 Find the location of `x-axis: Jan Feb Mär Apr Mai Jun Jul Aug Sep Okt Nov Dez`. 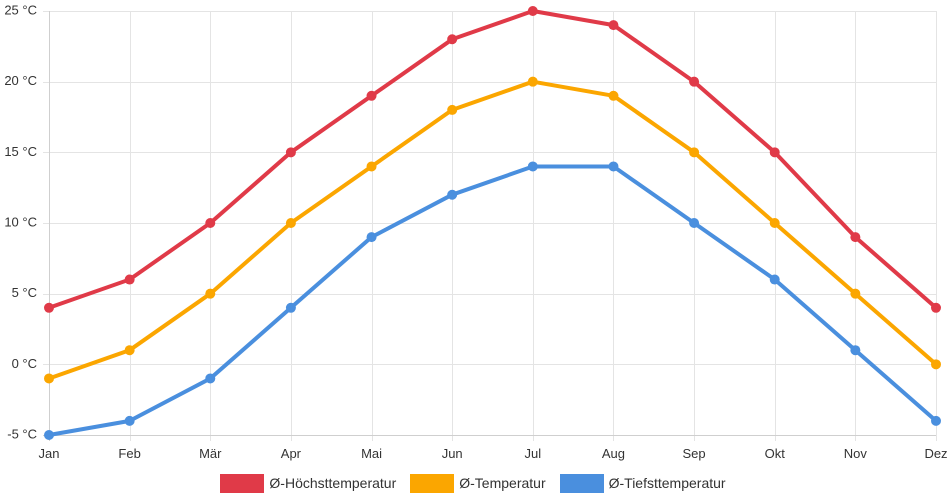

x-axis: Jan Feb Mär Apr Mai Jun Jul Aug Sep Okt Nov Dez is located at coordinates (493, 453).